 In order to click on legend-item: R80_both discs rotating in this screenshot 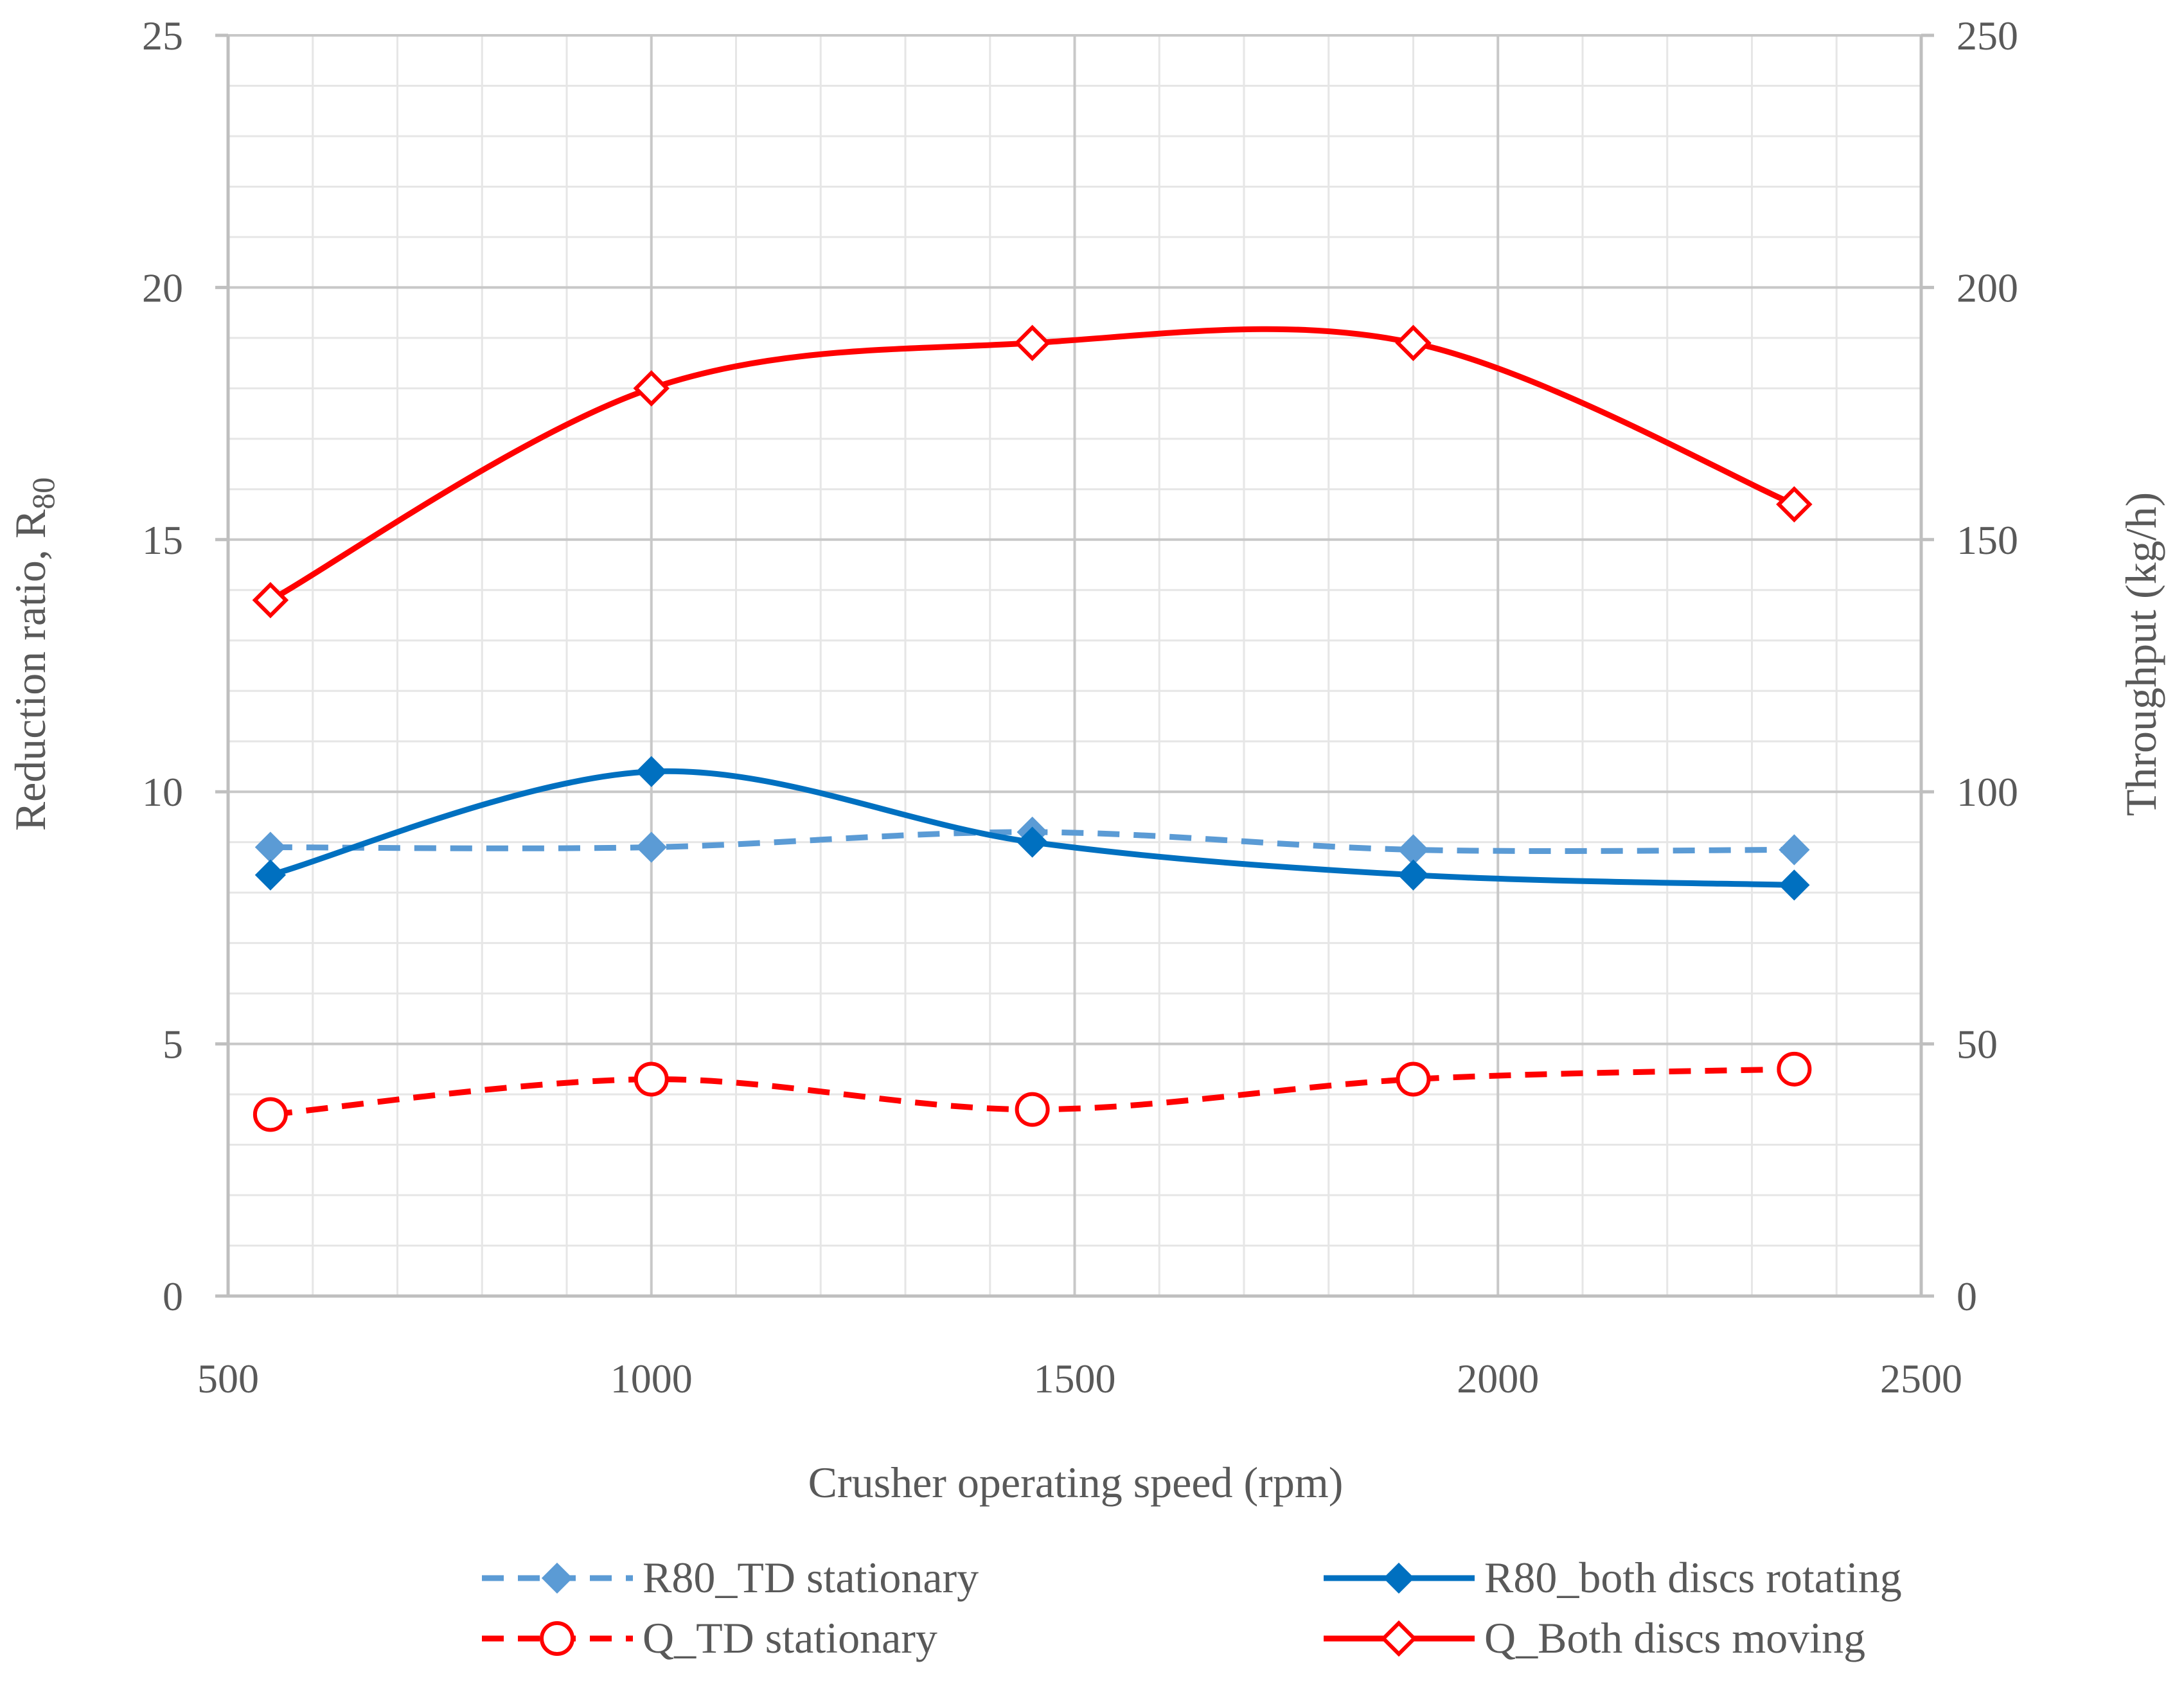, I will do `click(1613, 1577)`.